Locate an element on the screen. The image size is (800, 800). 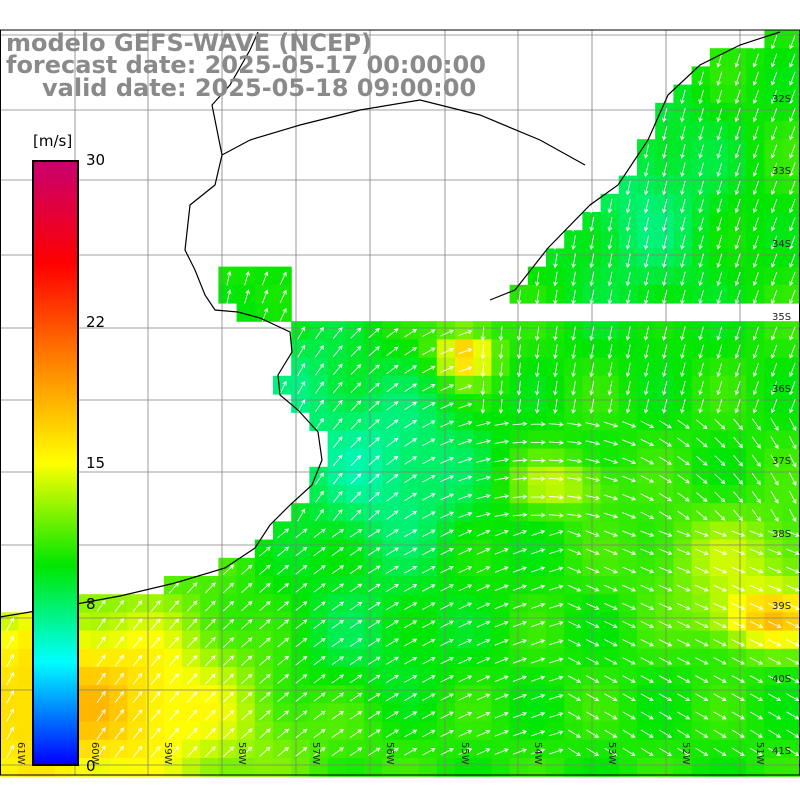
longitude-label: 57W is located at coordinates (315, 753).